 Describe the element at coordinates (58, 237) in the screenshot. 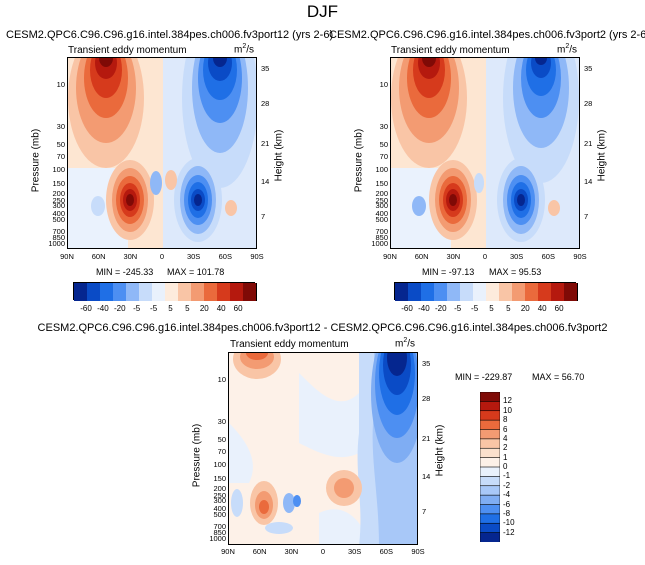

I see `p1-pressure-tick: 850` at that location.